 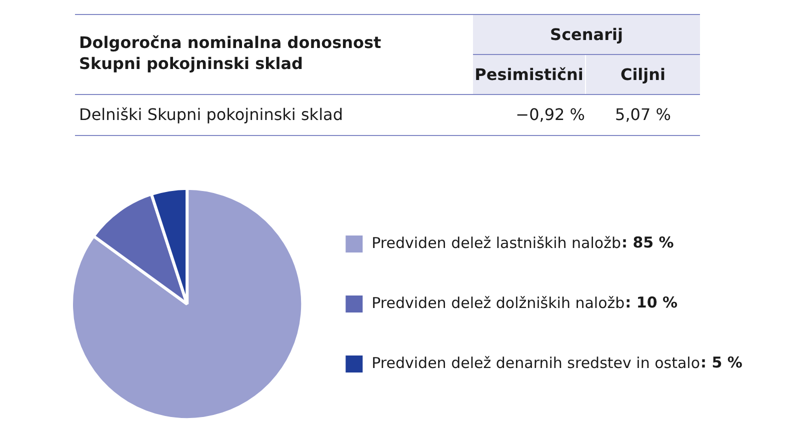 I want to click on text: Pesimistični, so click(x=529, y=74).